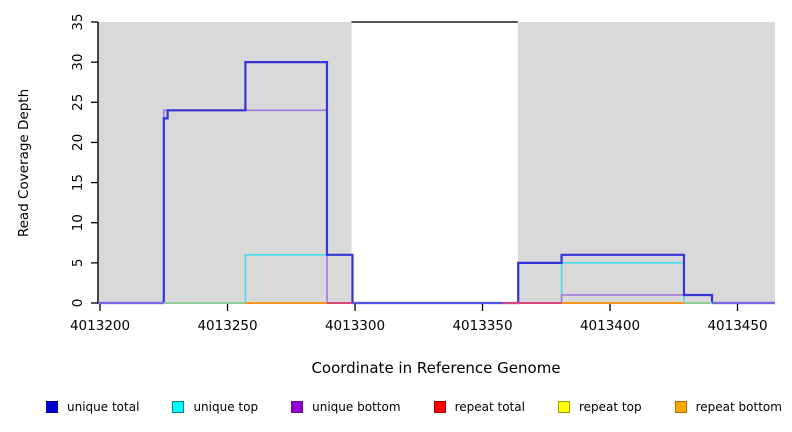 The width and height of the screenshot is (792, 432). Describe the element at coordinates (297, 407) in the screenshot. I see `unique-bottom-swatch-icon` at that location.